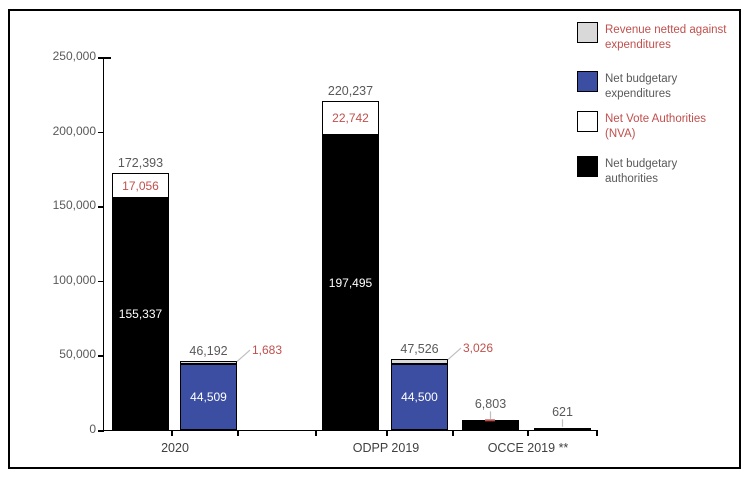 The image size is (750, 477). Describe the element at coordinates (103, 244) in the screenshot. I see `y-axis` at that location.